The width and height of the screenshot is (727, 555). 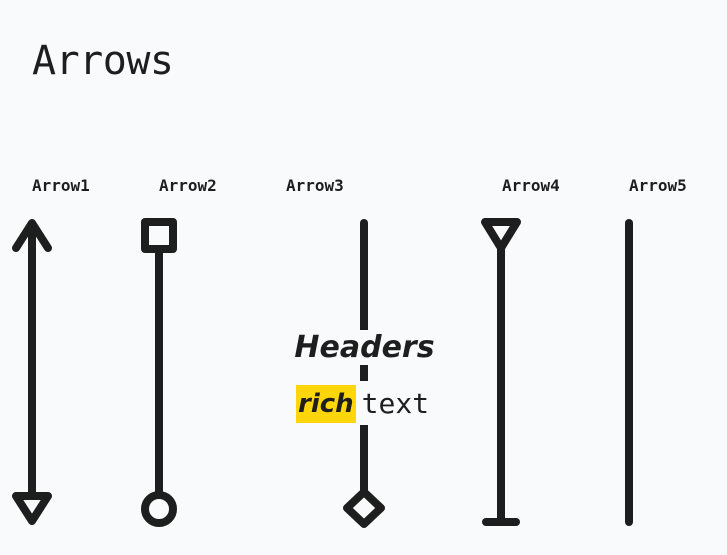 What do you see at coordinates (395, 403) in the screenshot?
I see `plain-text: text` at bounding box center [395, 403].